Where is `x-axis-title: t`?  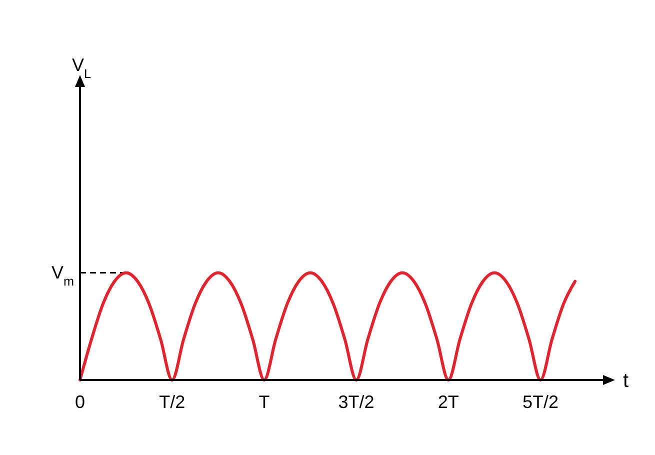
x-axis-title: t is located at coordinates (626, 381).